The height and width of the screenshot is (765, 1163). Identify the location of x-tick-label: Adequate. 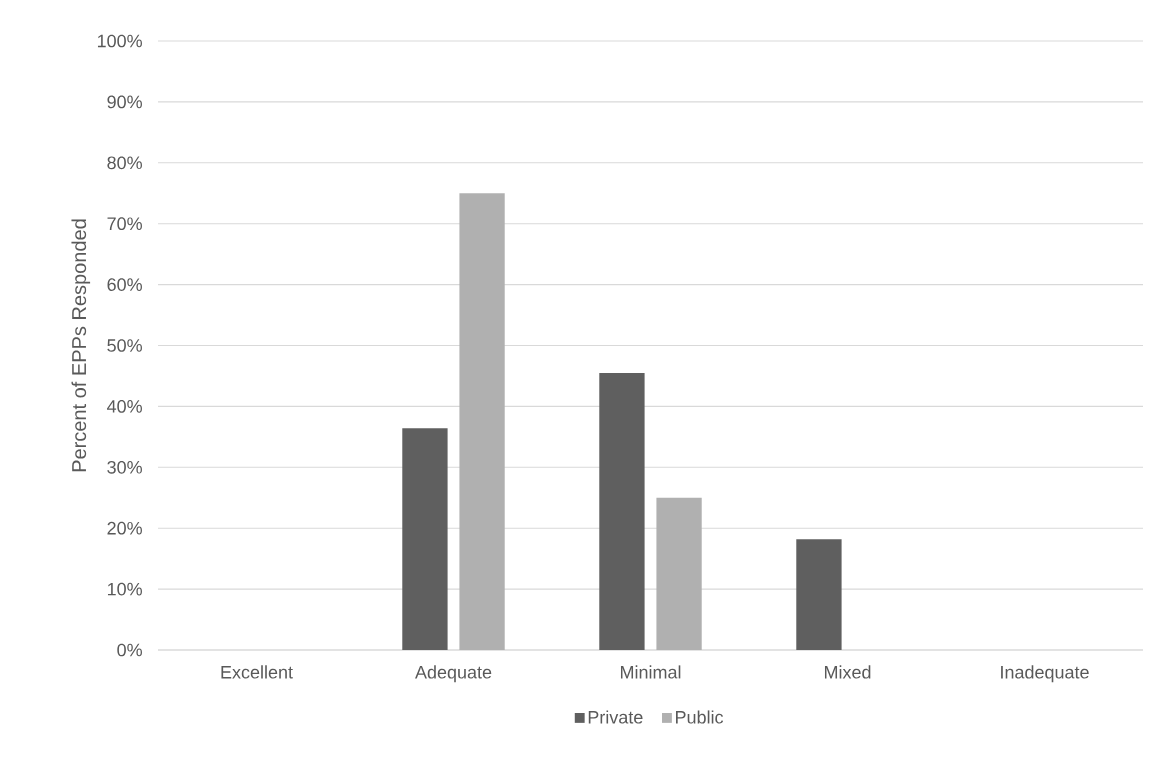
(453, 674).